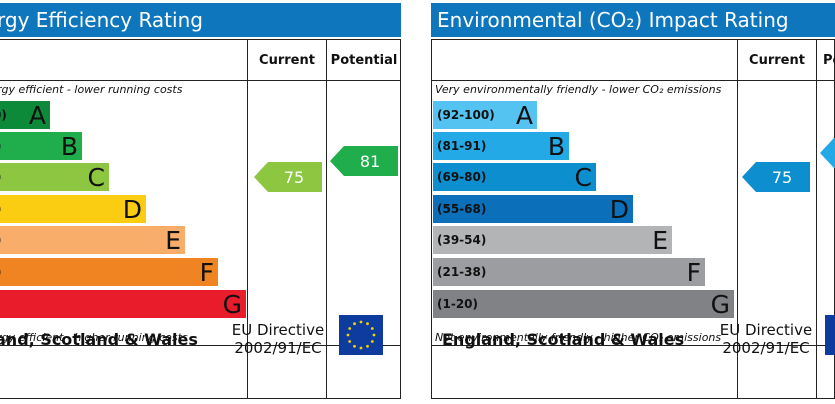  I want to click on potential-column-header: Po, so click(829, 60).